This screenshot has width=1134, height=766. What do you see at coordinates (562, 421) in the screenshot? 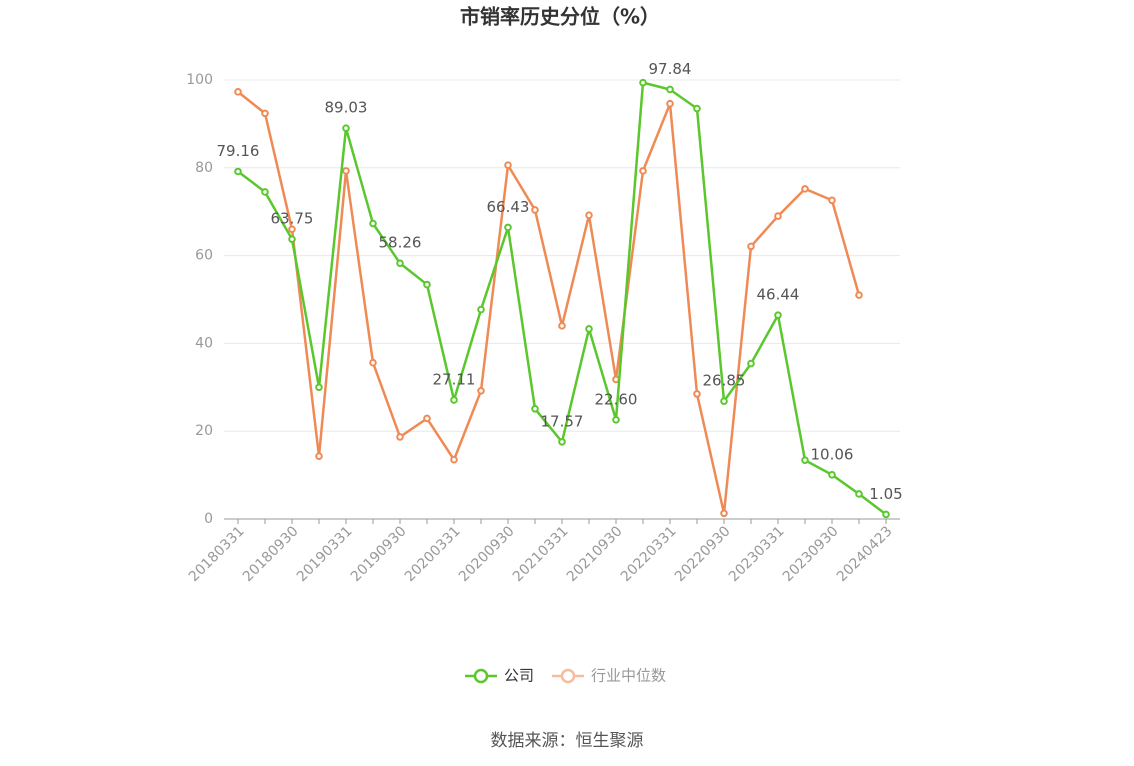
I see `data-label: 17.57` at bounding box center [562, 421].